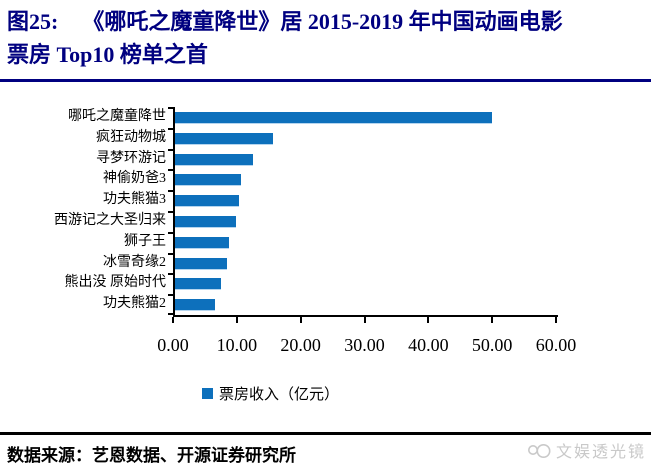 Image resolution: width=651 pixels, height=472 pixels. What do you see at coordinates (556, 345) in the screenshot?
I see `x-axis-tick-label: 60.00` at bounding box center [556, 345].